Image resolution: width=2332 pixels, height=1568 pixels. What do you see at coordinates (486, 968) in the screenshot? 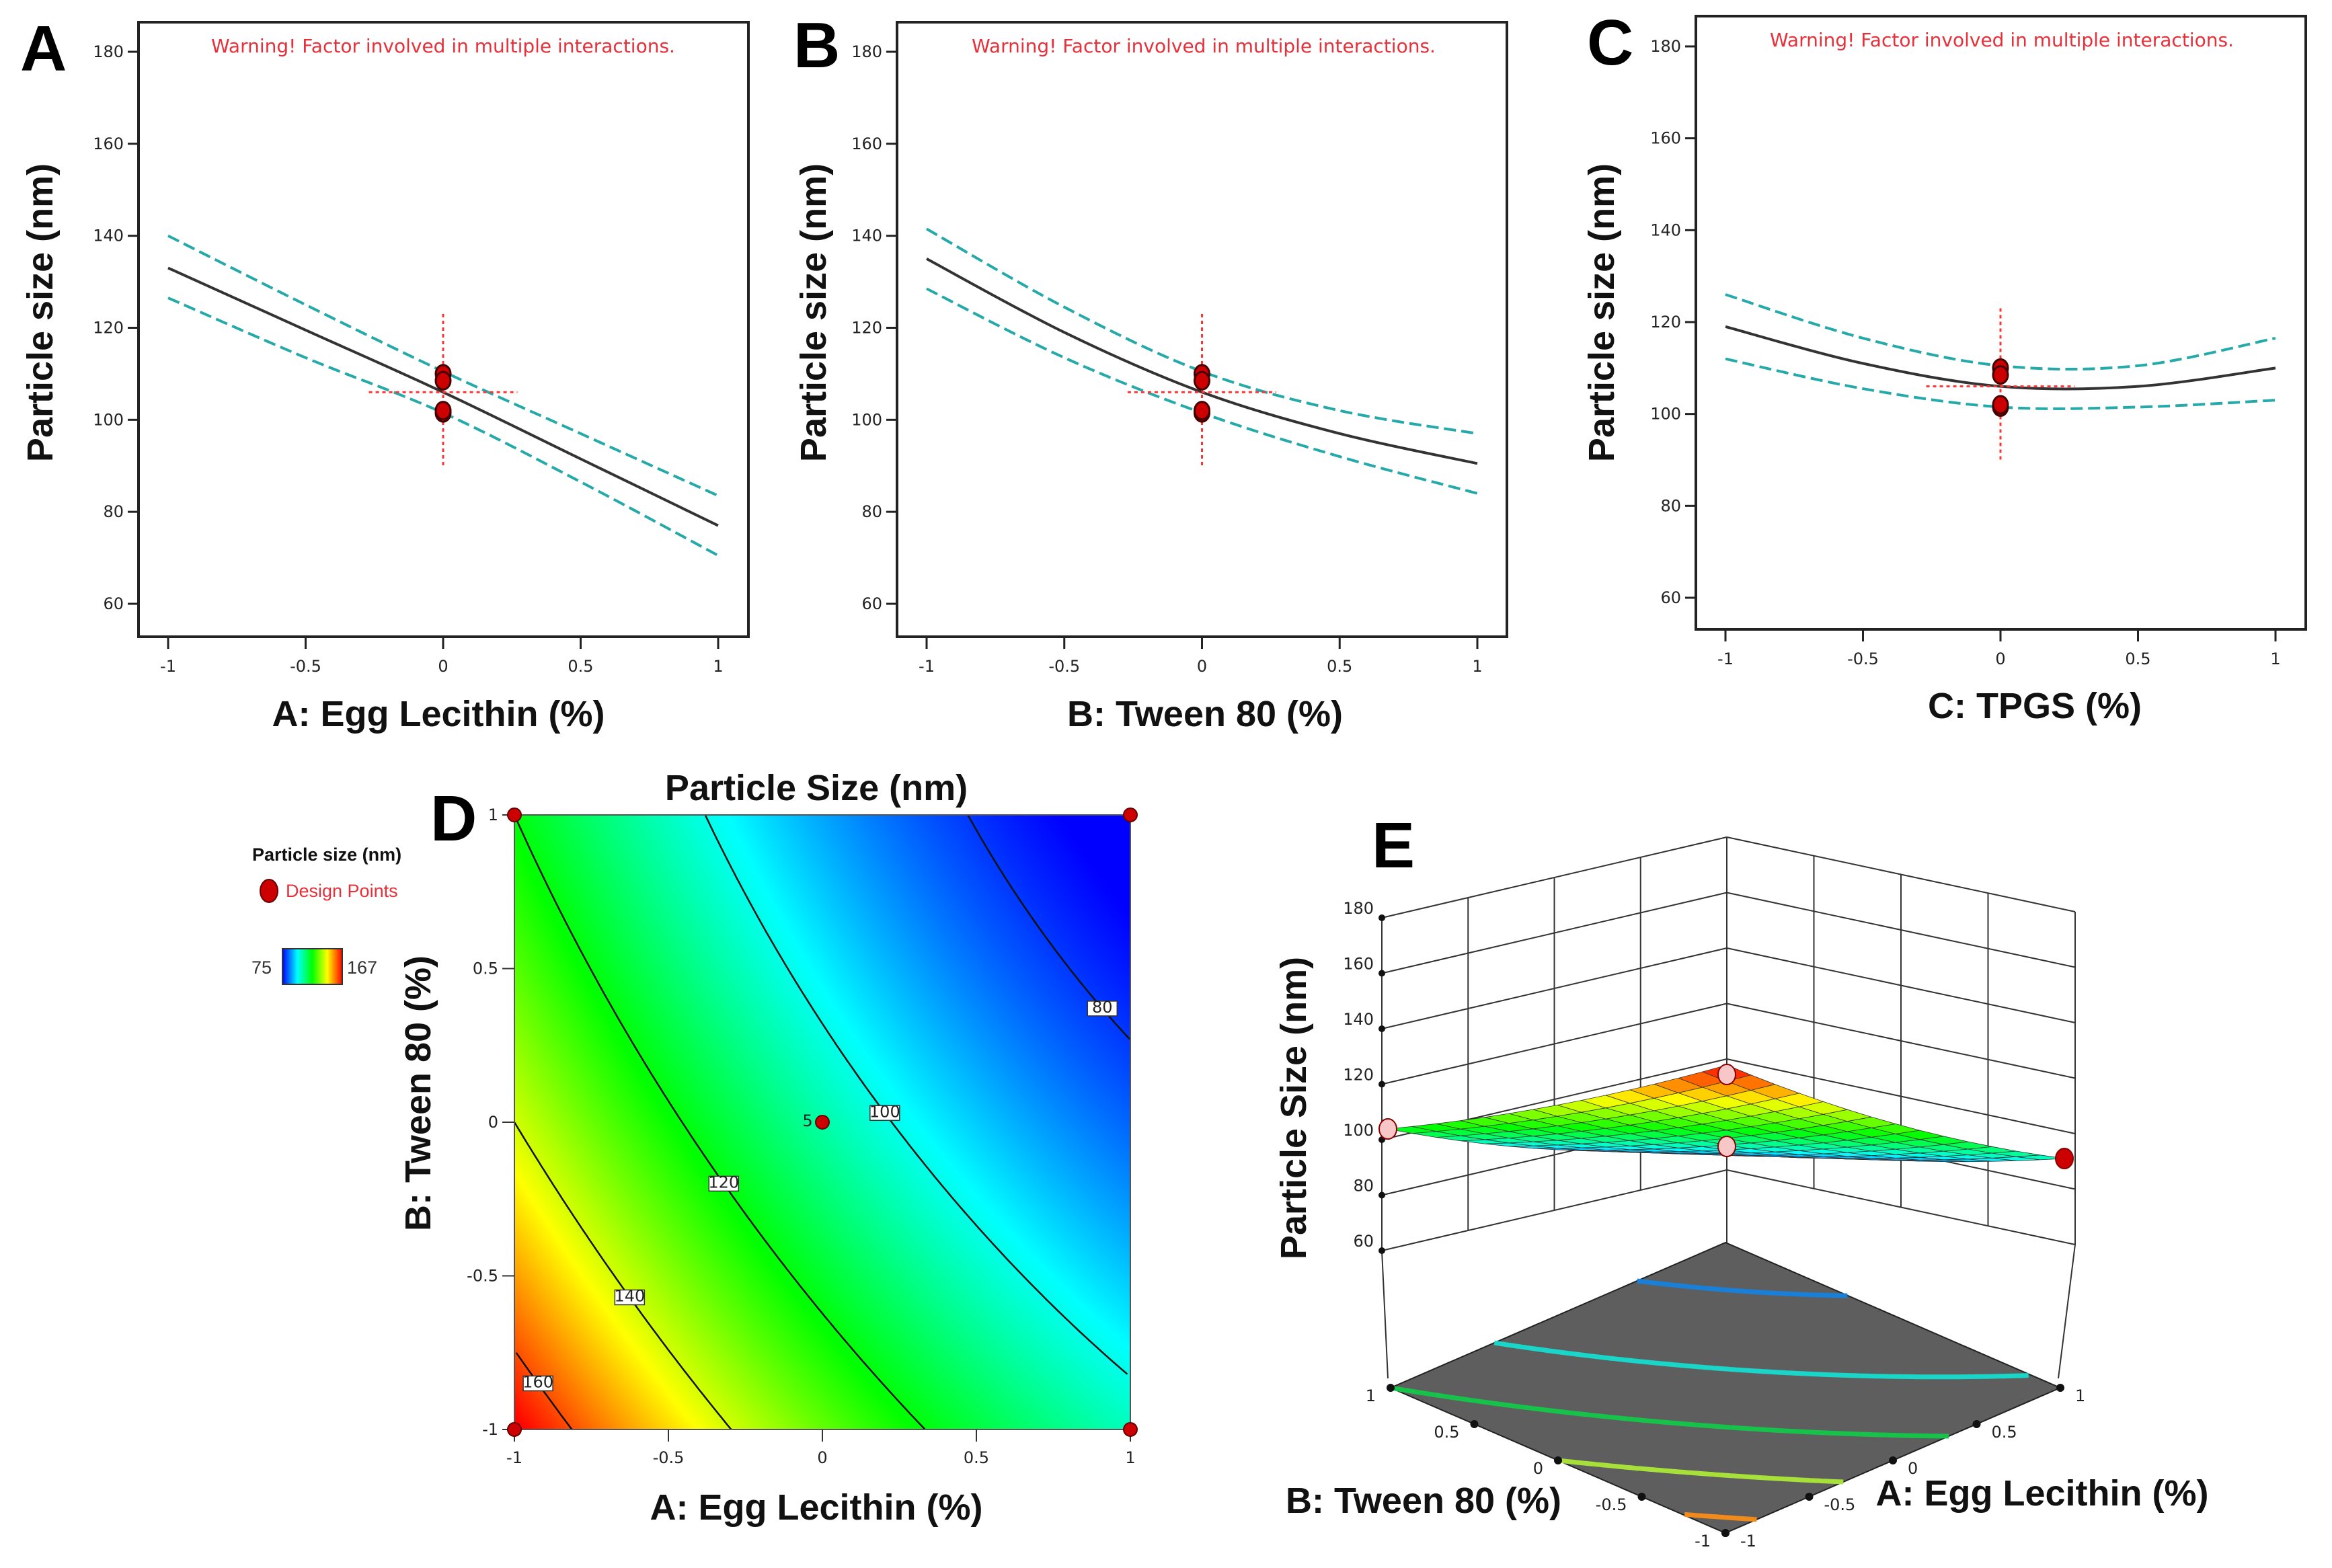
I see `y-tick-label: 0.5` at bounding box center [486, 968].